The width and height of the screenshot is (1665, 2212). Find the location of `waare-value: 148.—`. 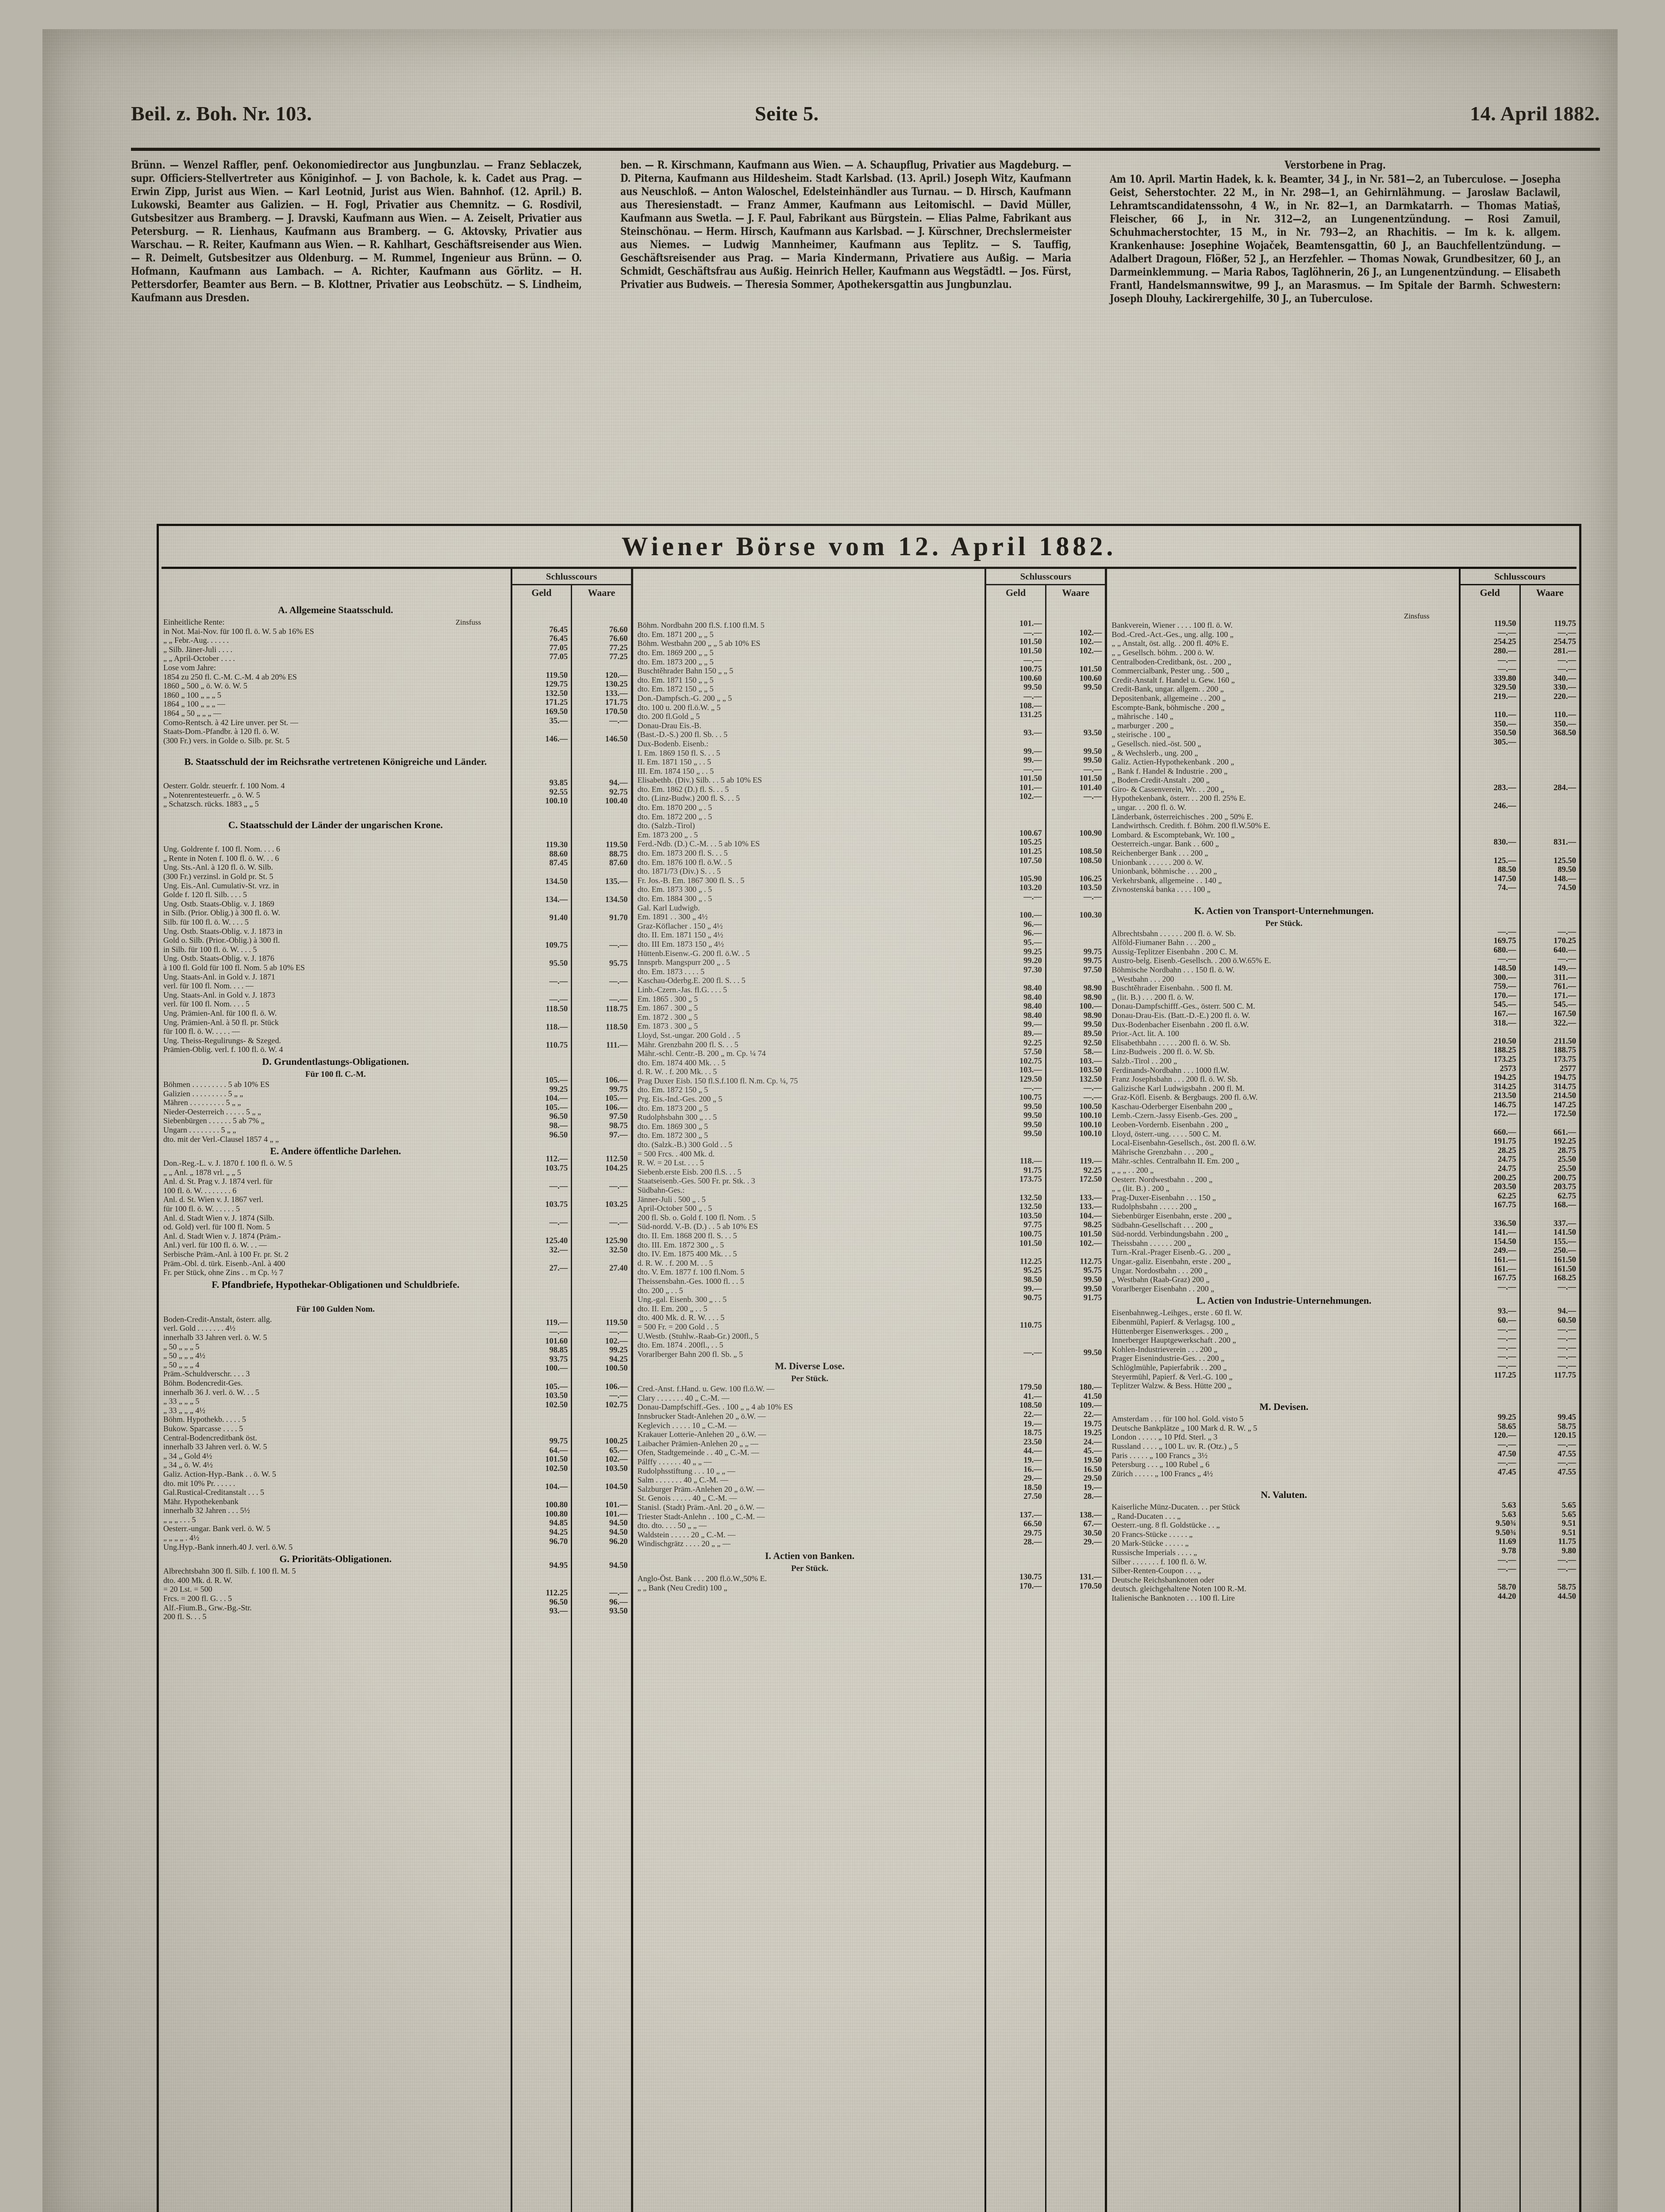

waare-value: 148.— is located at coordinates (1565, 879).